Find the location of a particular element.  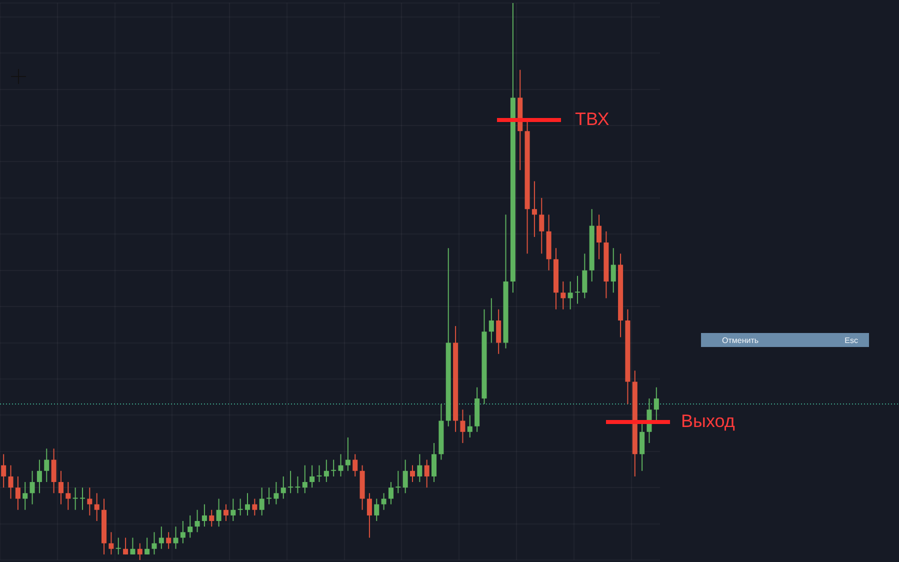

text: Выход is located at coordinates (708, 421).